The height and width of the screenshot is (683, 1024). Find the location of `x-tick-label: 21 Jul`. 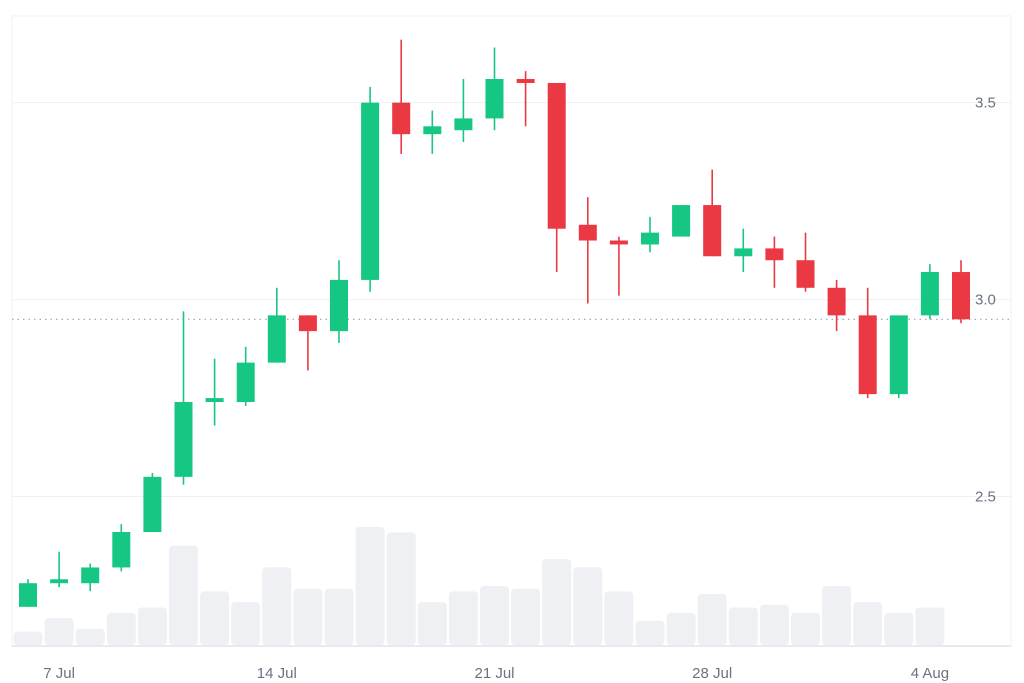

x-tick-label: 21 Jul is located at coordinates (494, 673).